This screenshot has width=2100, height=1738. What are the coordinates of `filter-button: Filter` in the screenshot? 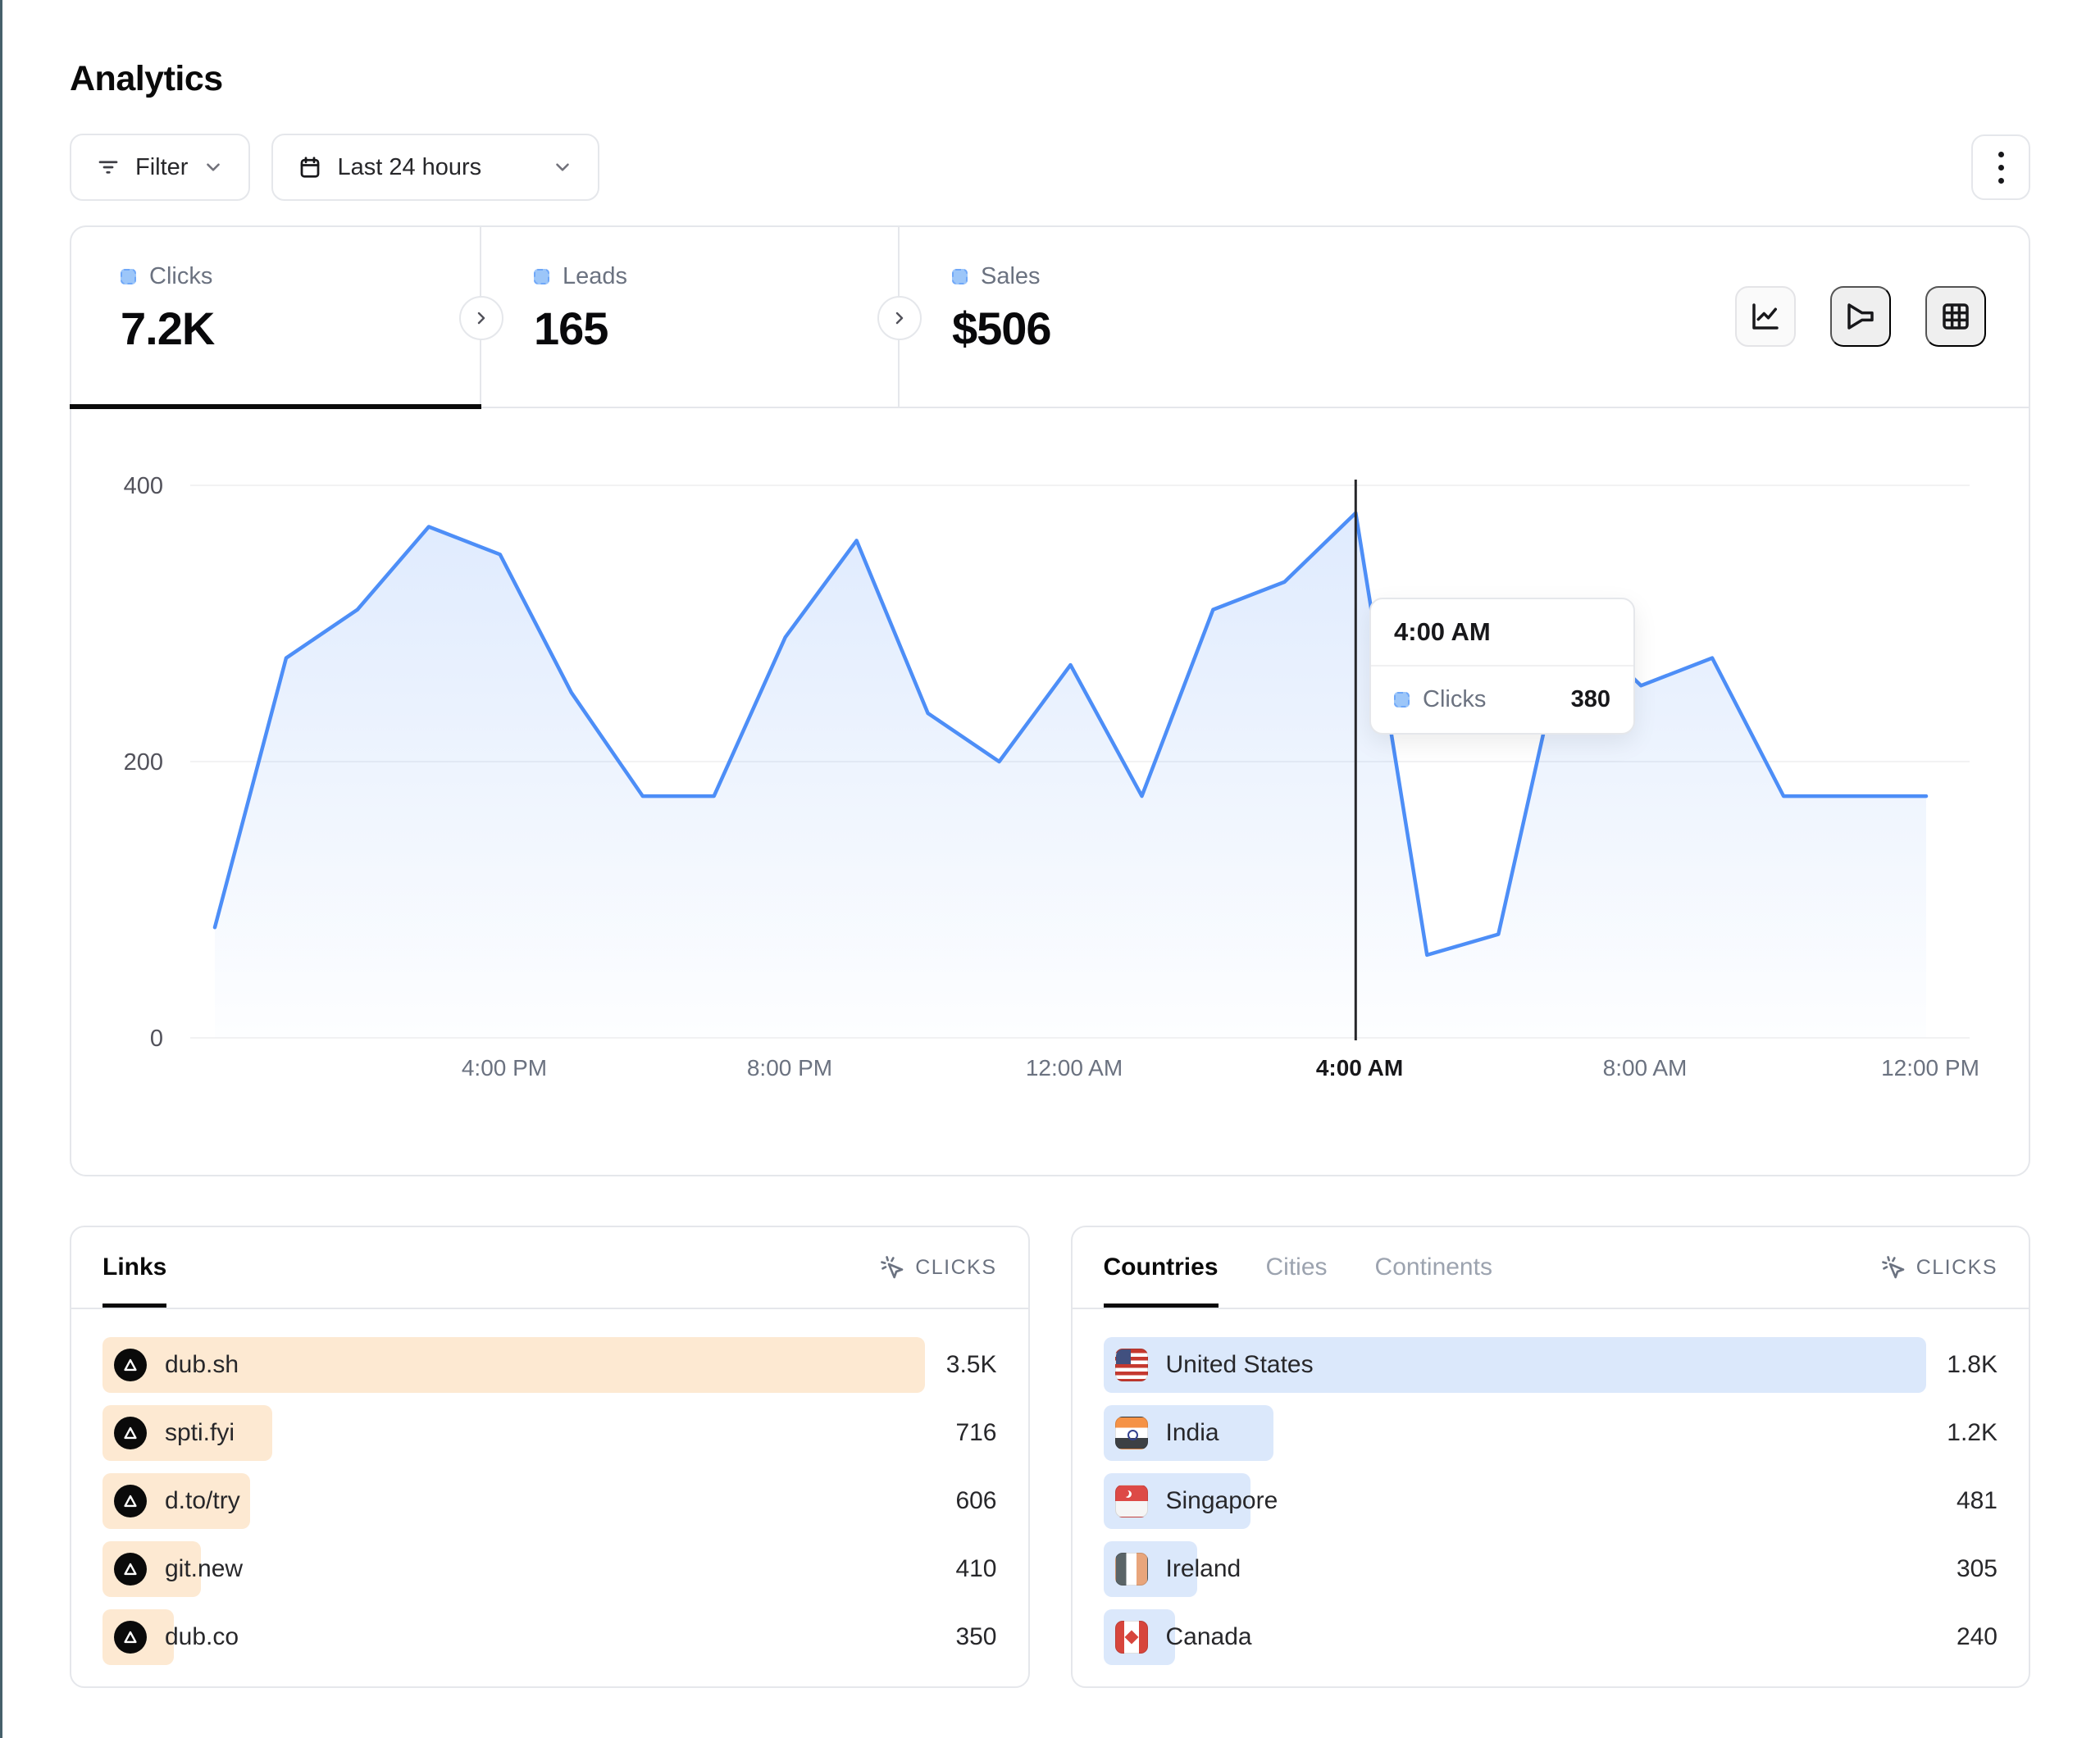 It's located at (160, 167).